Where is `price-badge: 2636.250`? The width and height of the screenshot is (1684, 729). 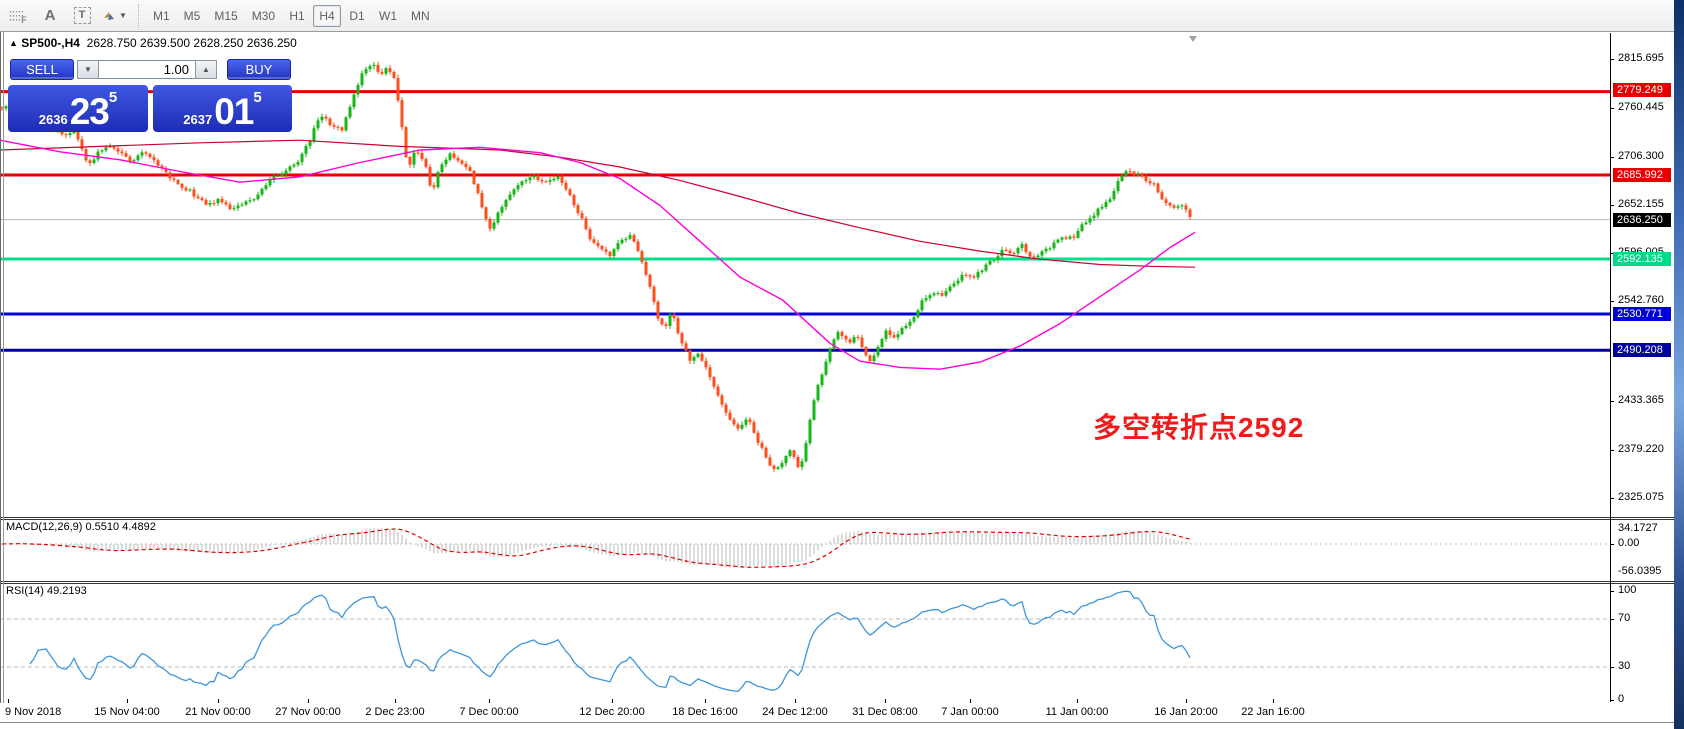 price-badge: 2636.250 is located at coordinates (1642, 220).